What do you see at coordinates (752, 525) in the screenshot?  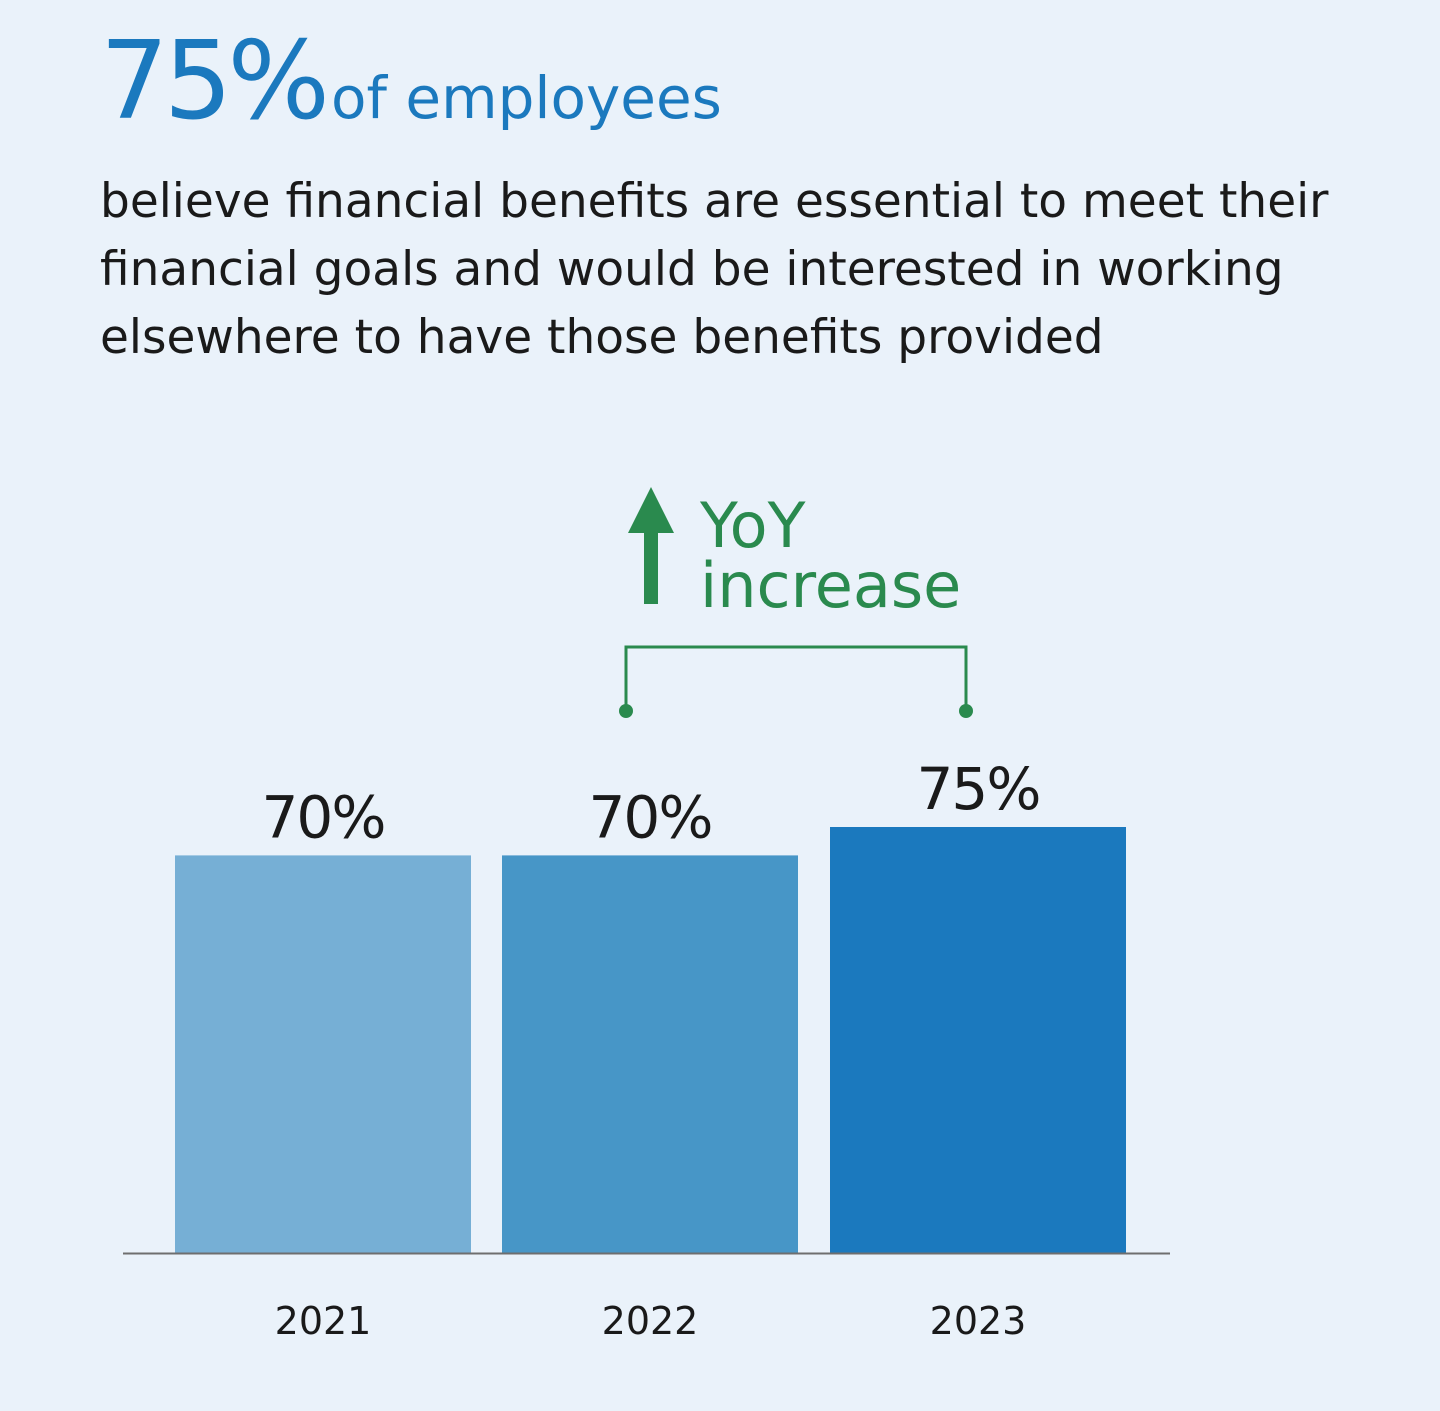 I see `annotation-yoy: YoY` at bounding box center [752, 525].